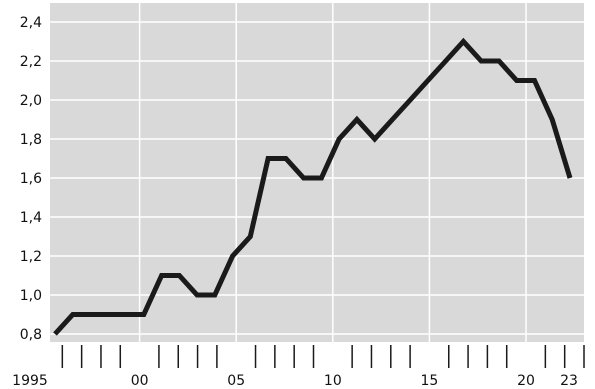 The height and width of the screenshot is (389, 595). What do you see at coordinates (430, 381) in the screenshot?
I see `x-tick-label: 15` at bounding box center [430, 381].